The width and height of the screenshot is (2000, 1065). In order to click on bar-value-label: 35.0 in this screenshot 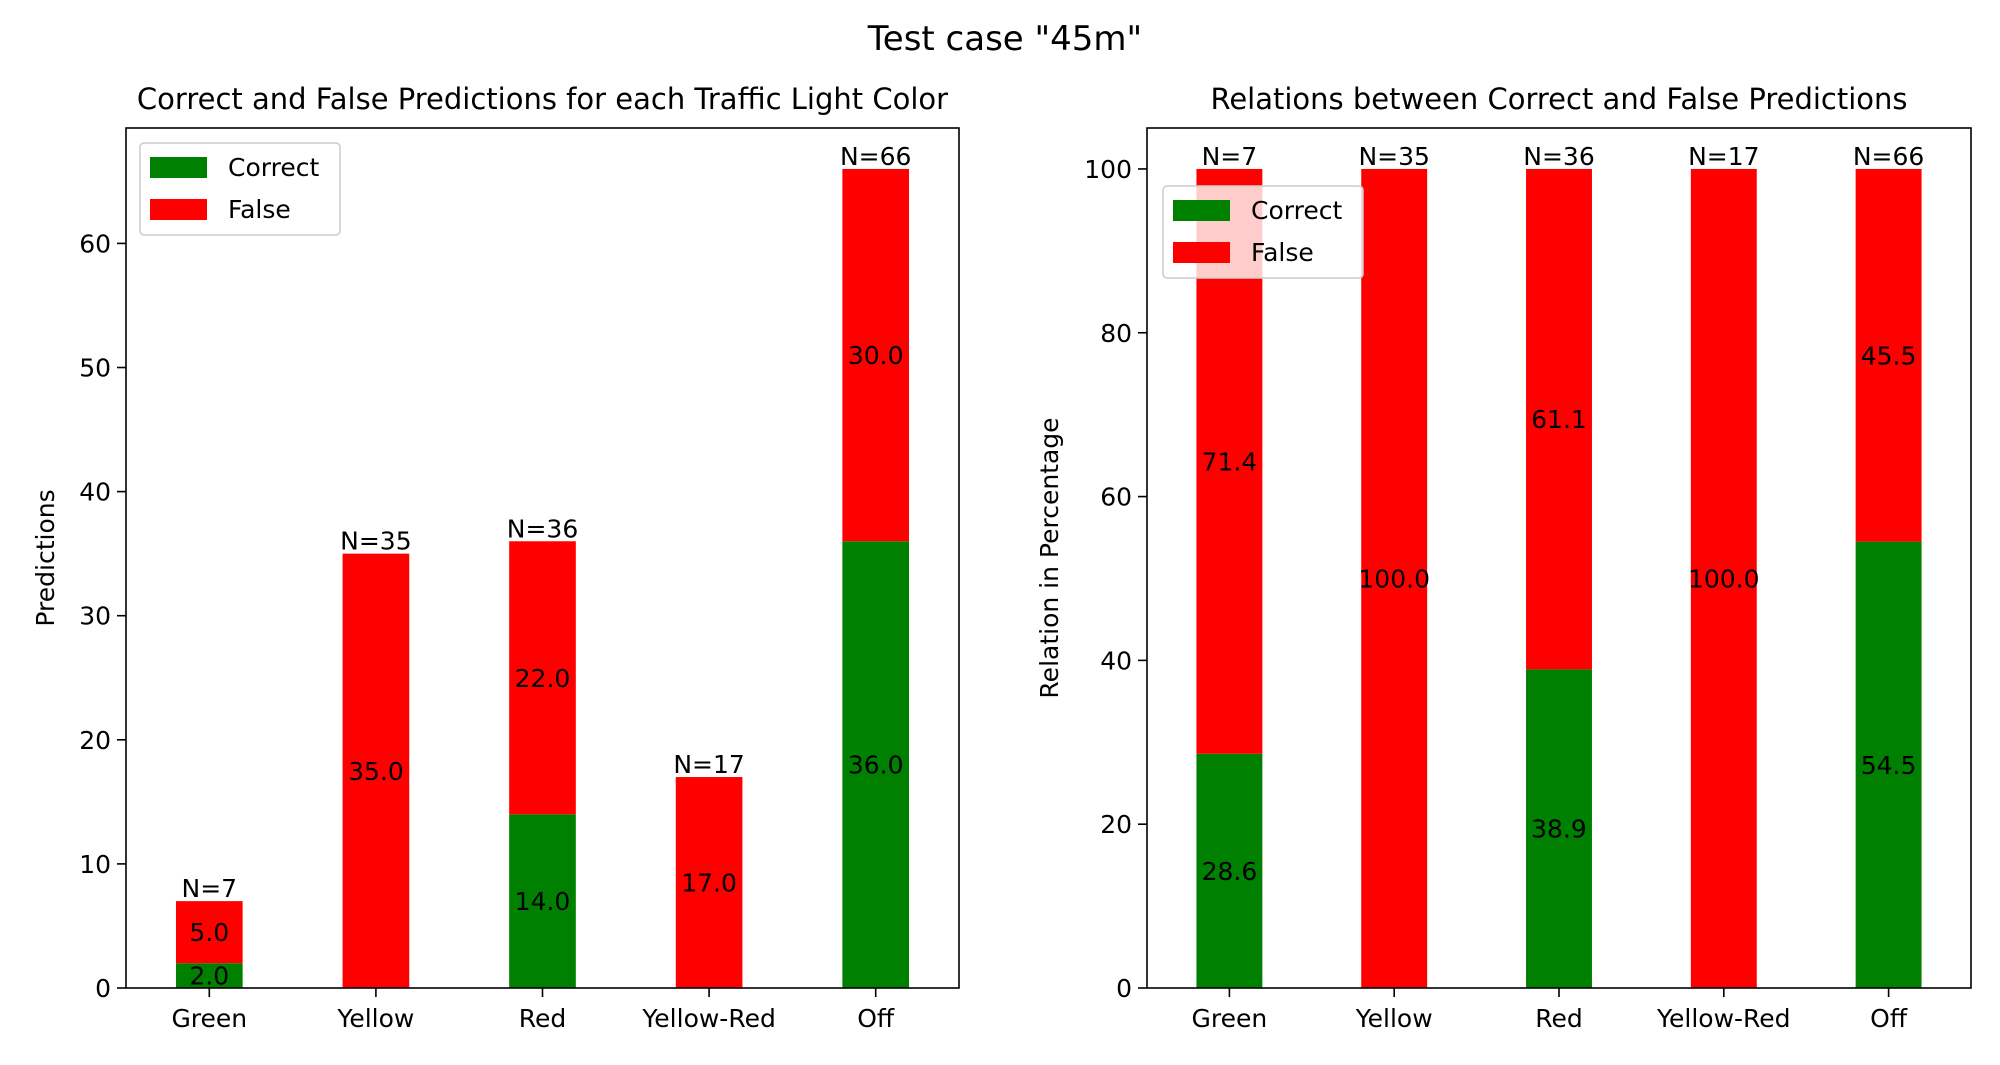, I will do `click(376, 771)`.